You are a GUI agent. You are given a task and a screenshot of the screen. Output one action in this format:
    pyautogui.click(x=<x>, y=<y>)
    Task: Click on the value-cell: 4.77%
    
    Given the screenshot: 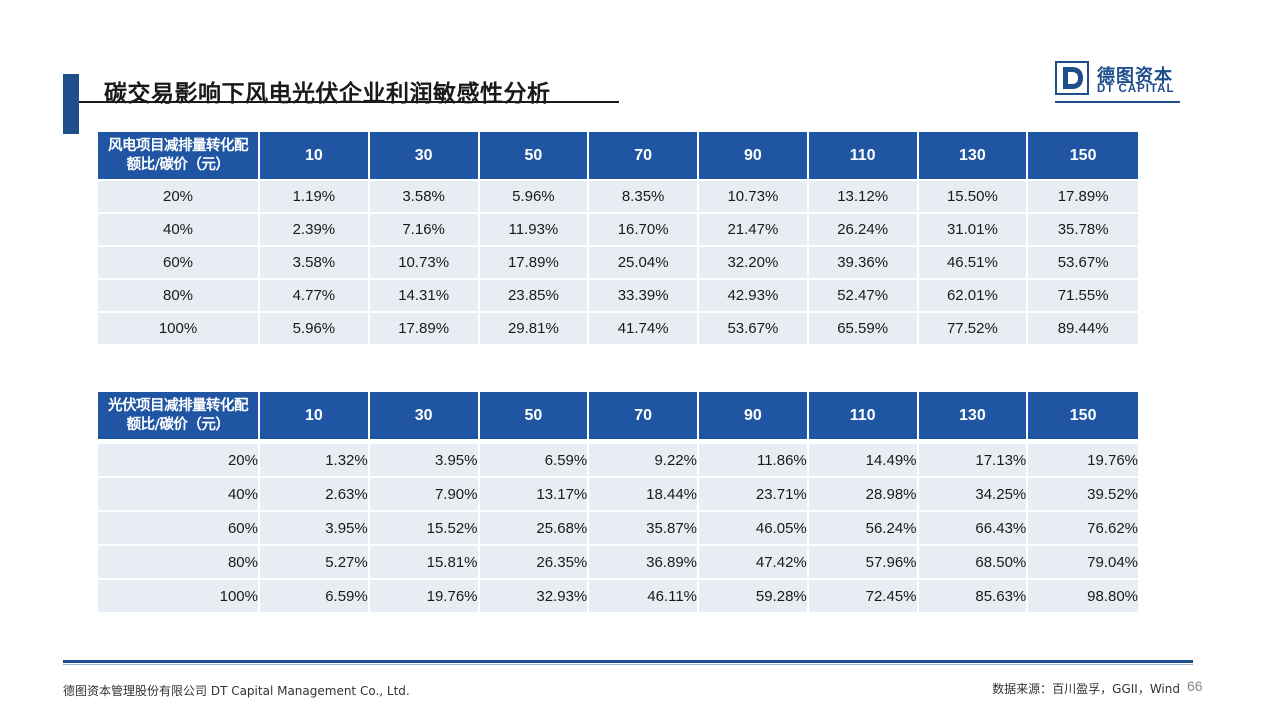 What is the action you would take?
    pyautogui.click(x=315, y=294)
    